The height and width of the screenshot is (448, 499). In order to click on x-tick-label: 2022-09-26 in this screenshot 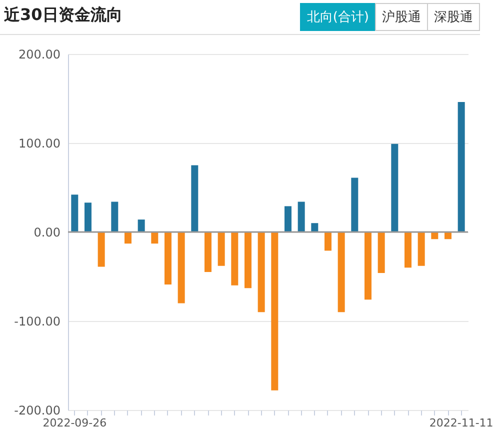, I will do `click(74, 423)`.